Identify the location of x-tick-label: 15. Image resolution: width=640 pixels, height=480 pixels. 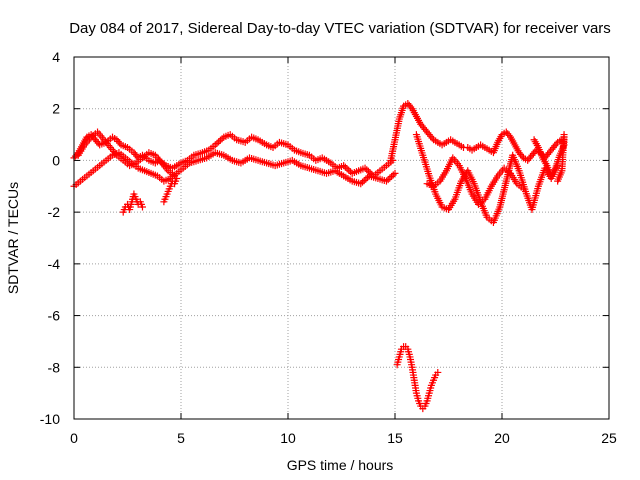
(395, 438).